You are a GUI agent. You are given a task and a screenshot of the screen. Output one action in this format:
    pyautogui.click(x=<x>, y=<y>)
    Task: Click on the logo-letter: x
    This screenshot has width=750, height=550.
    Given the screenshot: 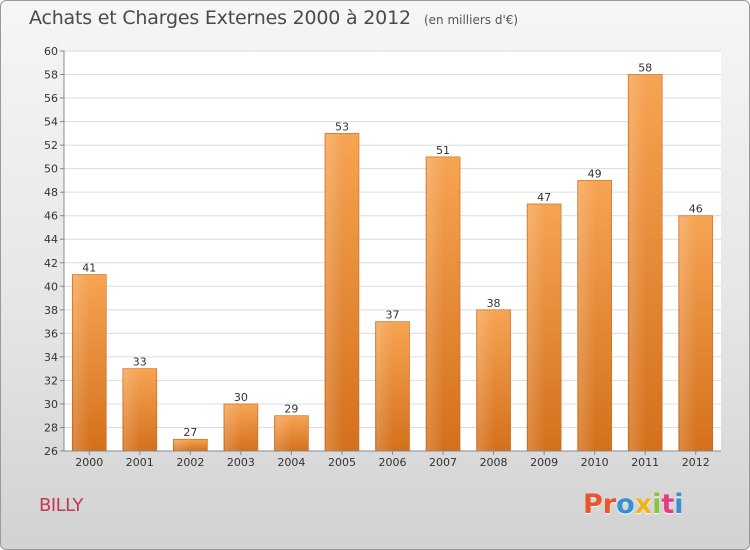 What is the action you would take?
    pyautogui.click(x=643, y=504)
    